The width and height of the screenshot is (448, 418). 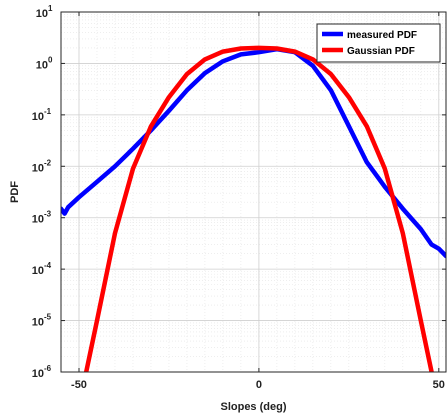 I want to click on y-tick-exponent: -5, so click(x=48, y=317).